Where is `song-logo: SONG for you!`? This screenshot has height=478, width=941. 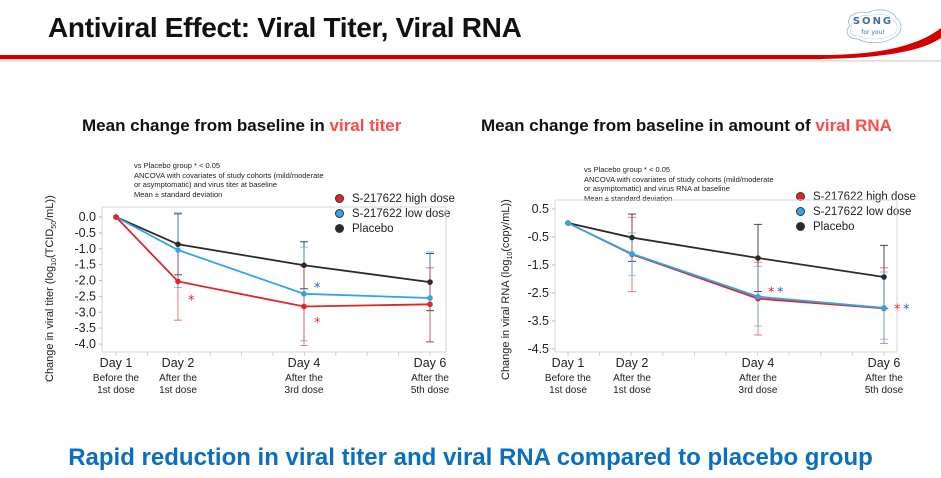
song-logo: SONG for you! is located at coordinates (873, 26).